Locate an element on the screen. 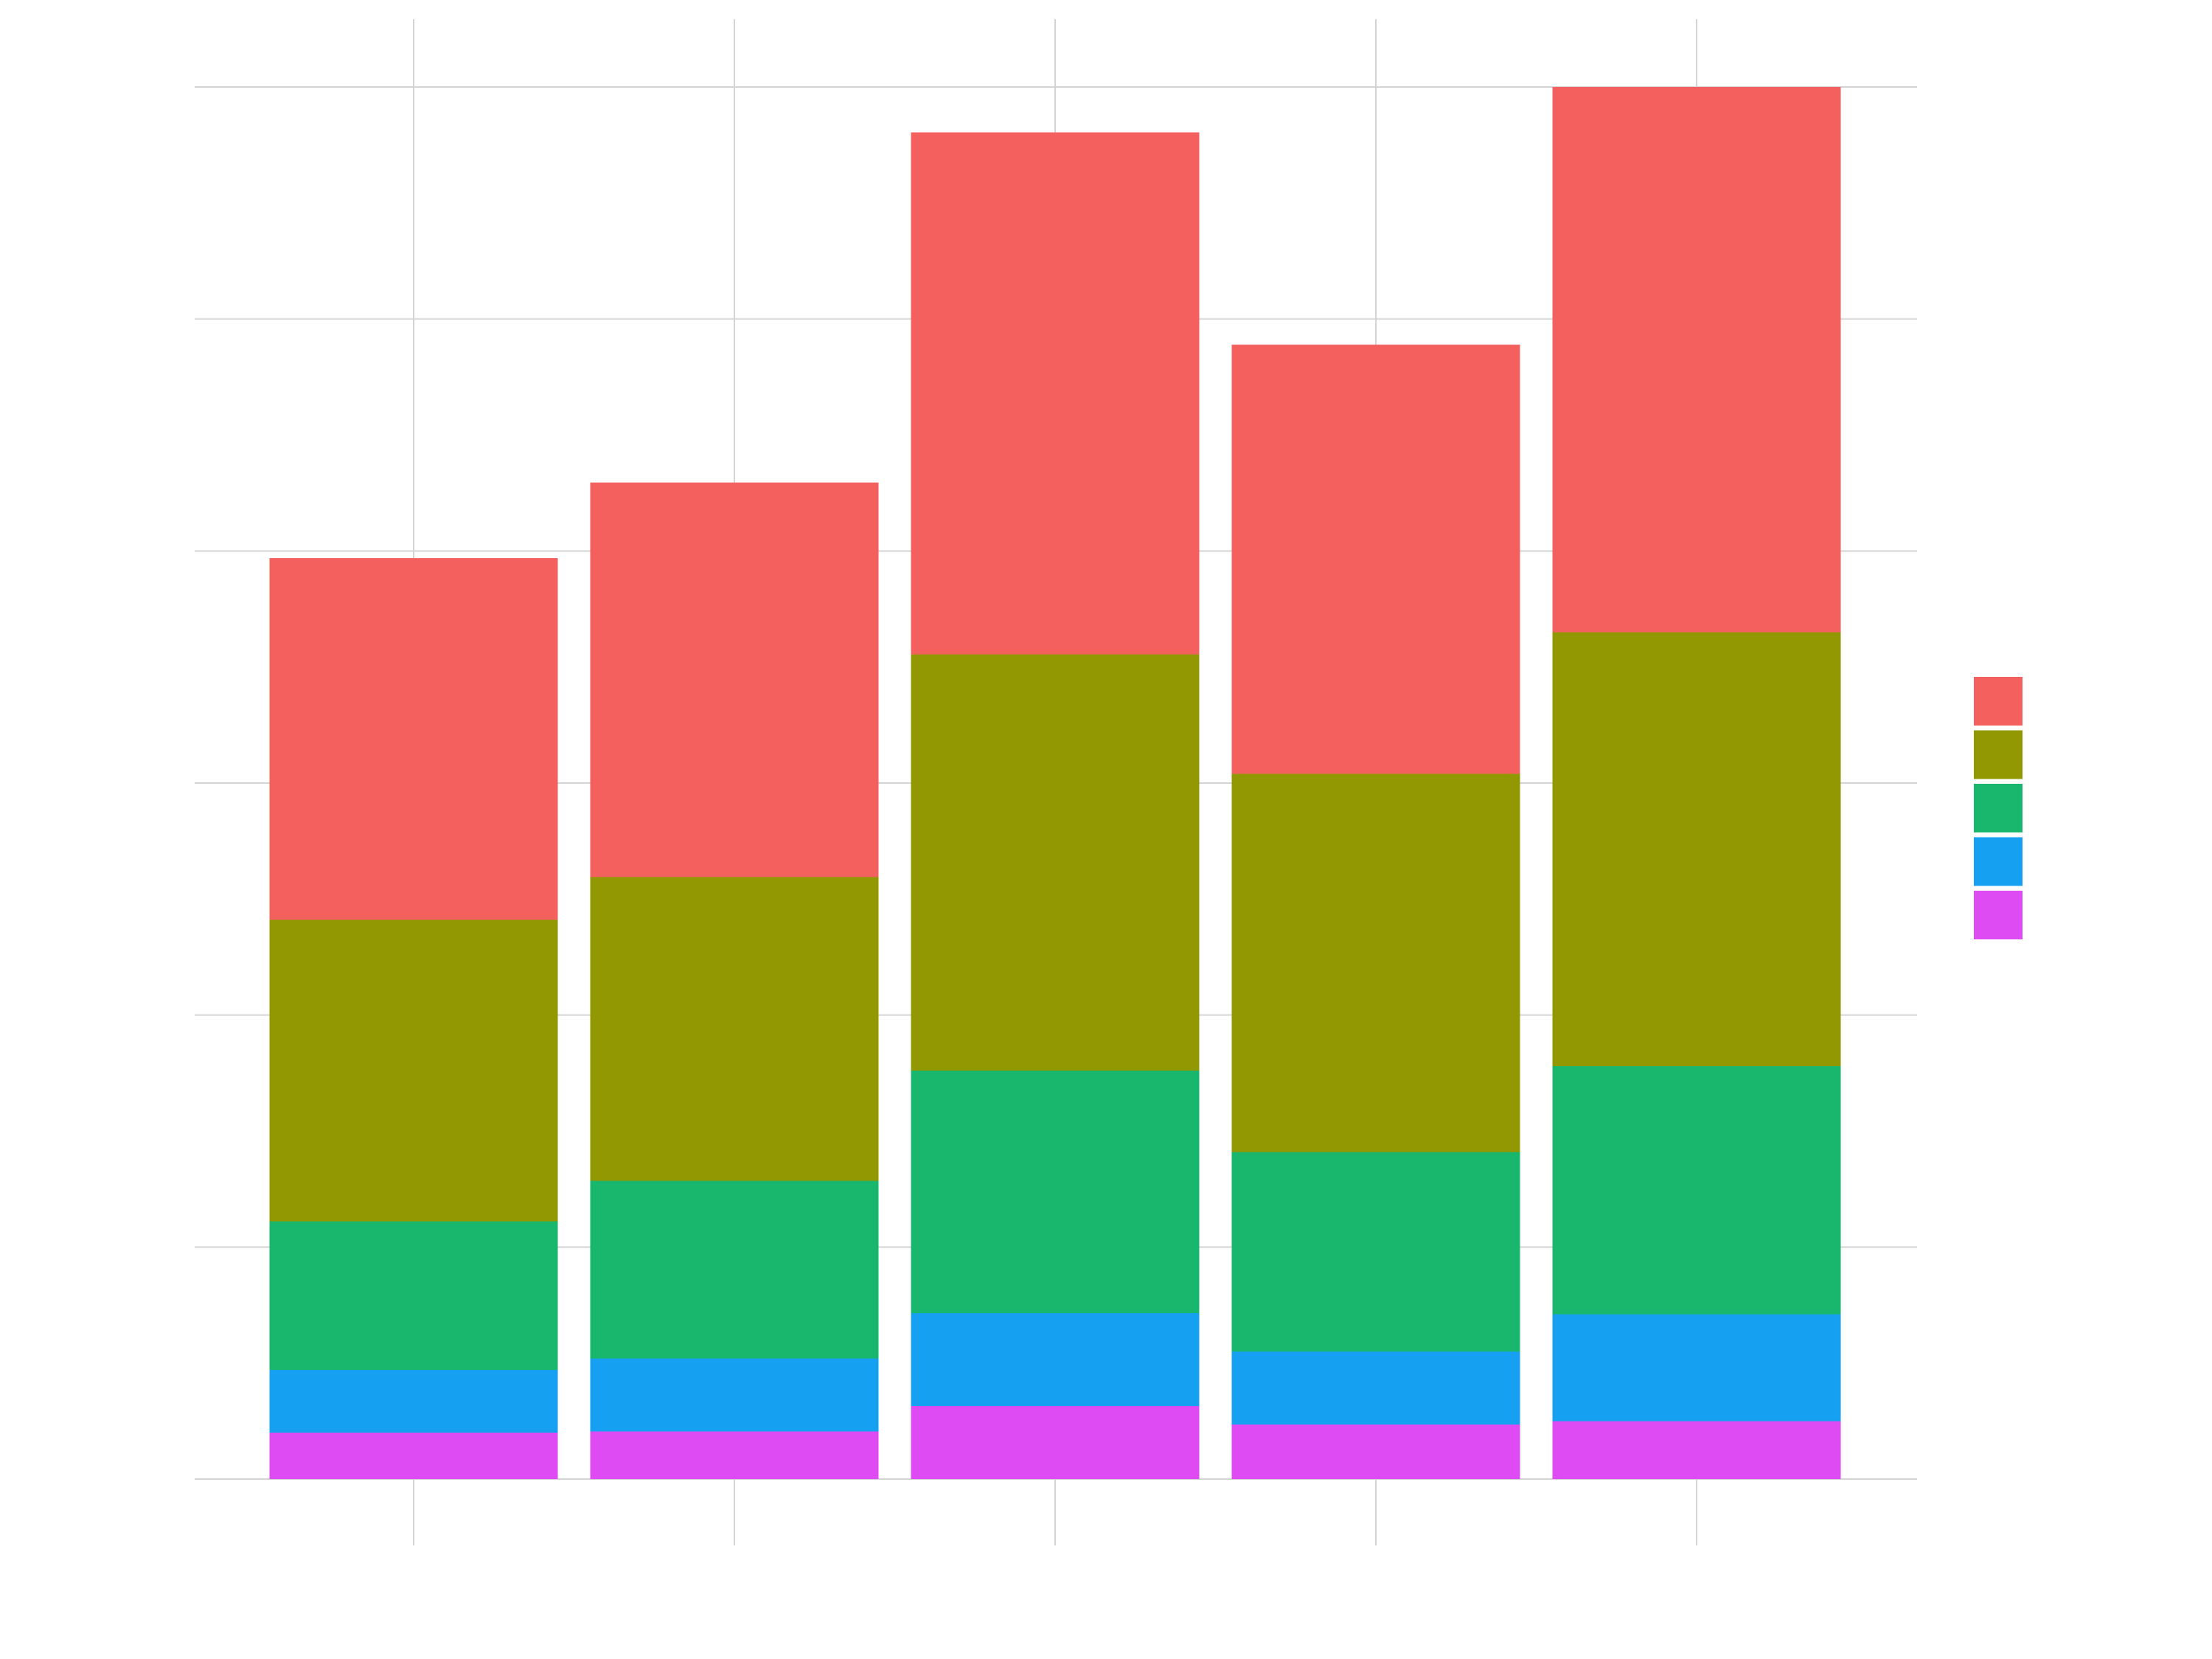 The width and height of the screenshot is (2212, 1659). legend is located at coordinates (1998, 808).